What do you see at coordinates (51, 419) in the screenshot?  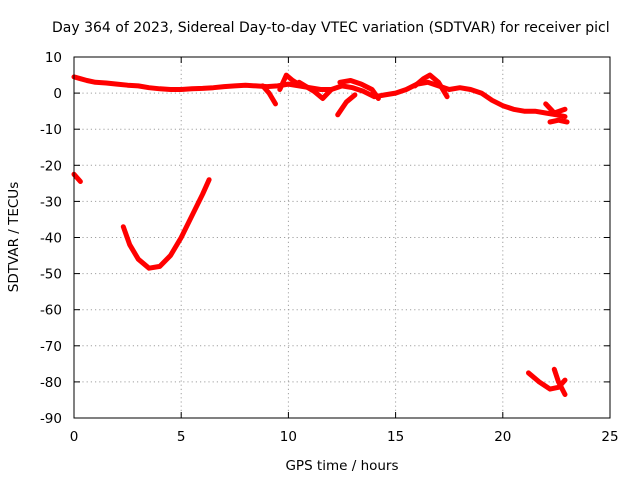 I see `y-tick-label: -90` at bounding box center [51, 419].